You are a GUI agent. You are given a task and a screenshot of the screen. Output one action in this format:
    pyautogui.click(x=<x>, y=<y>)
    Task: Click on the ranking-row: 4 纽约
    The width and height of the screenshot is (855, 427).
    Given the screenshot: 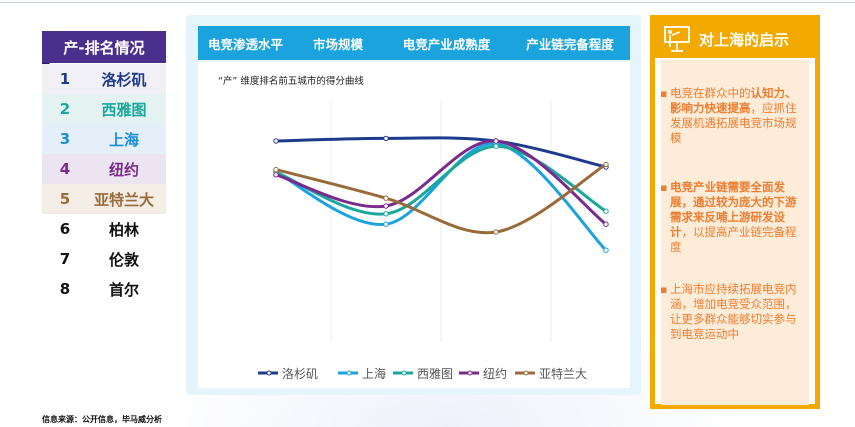 What is the action you would take?
    pyautogui.click(x=104, y=169)
    